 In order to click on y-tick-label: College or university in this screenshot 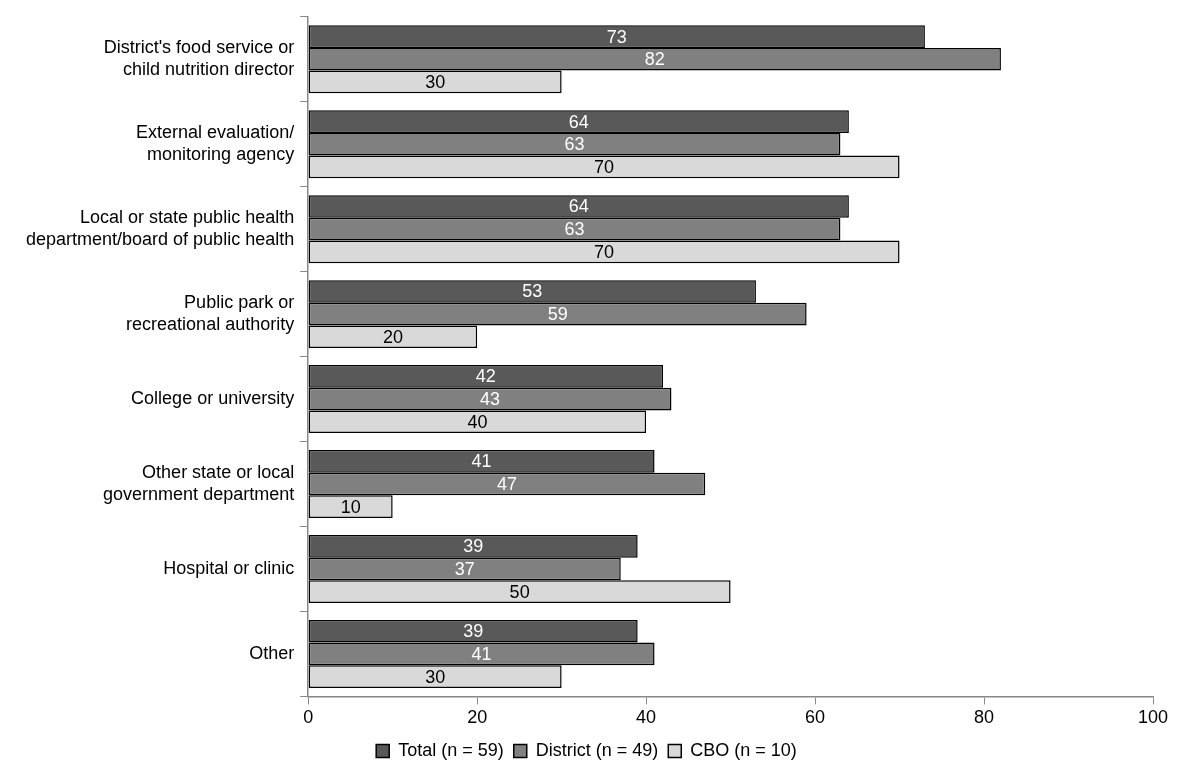, I will do `click(213, 398)`.